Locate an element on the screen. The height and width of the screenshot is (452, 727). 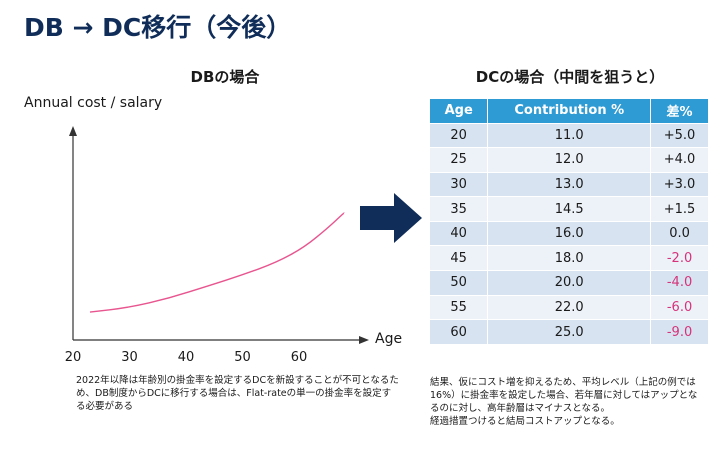
page-title: DB → DC移行（今後） is located at coordinates (158, 27).